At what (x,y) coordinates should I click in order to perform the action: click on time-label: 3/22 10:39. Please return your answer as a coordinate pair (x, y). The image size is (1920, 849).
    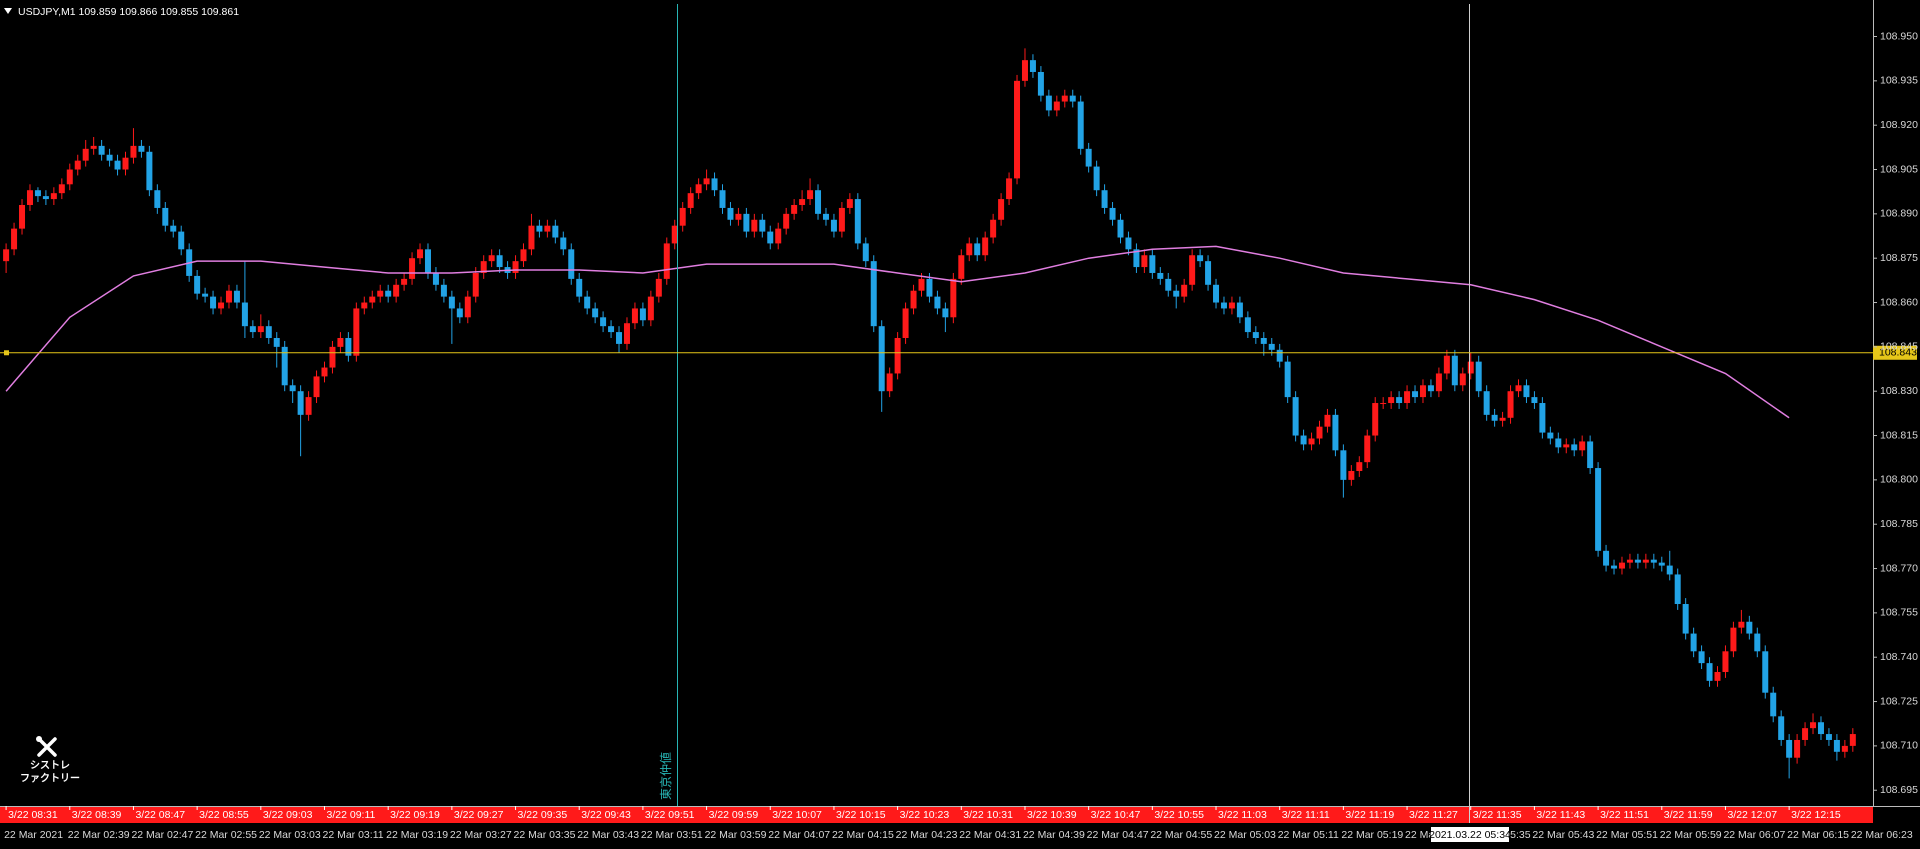
    Looking at the image, I should click on (1052, 815).